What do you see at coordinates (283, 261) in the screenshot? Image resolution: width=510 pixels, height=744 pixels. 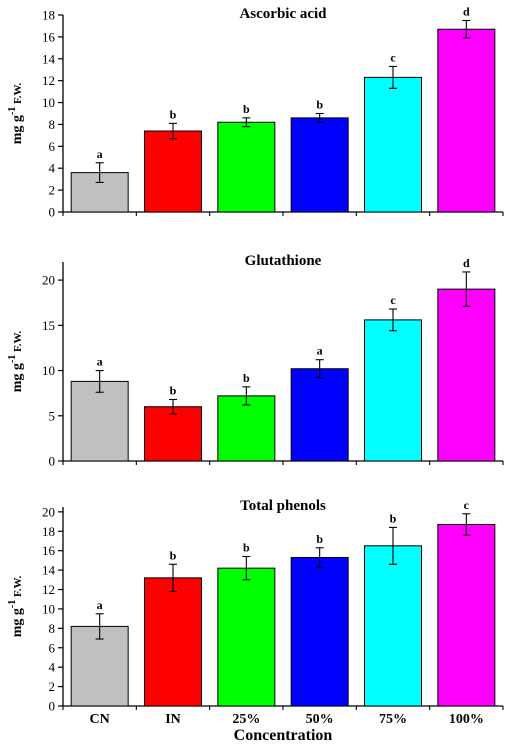 I see `chart-title: Glutathione` at bounding box center [283, 261].